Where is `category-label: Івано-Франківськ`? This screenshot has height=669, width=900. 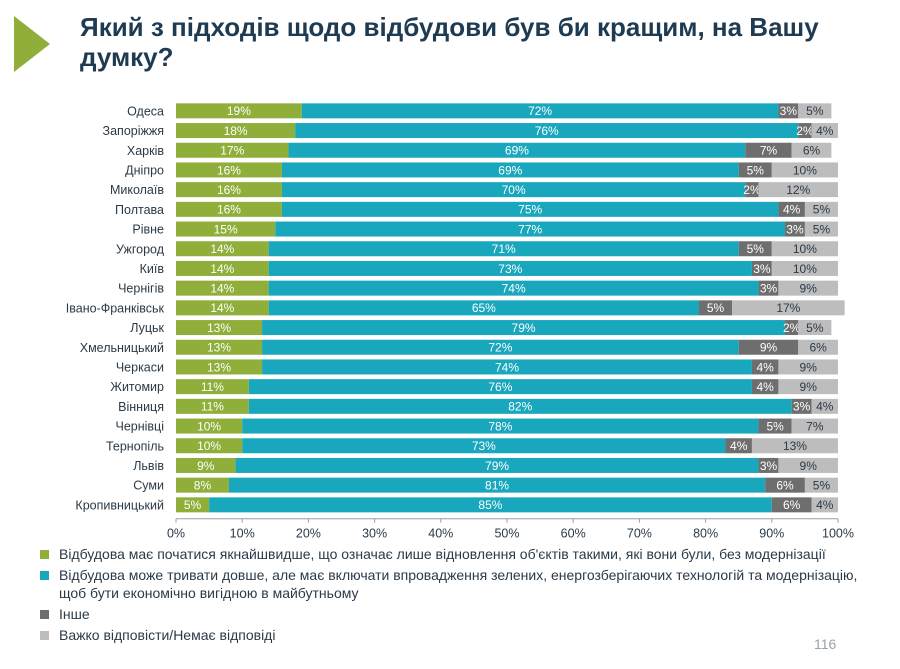
category-label: Івано-Франківськ is located at coordinates (115, 308).